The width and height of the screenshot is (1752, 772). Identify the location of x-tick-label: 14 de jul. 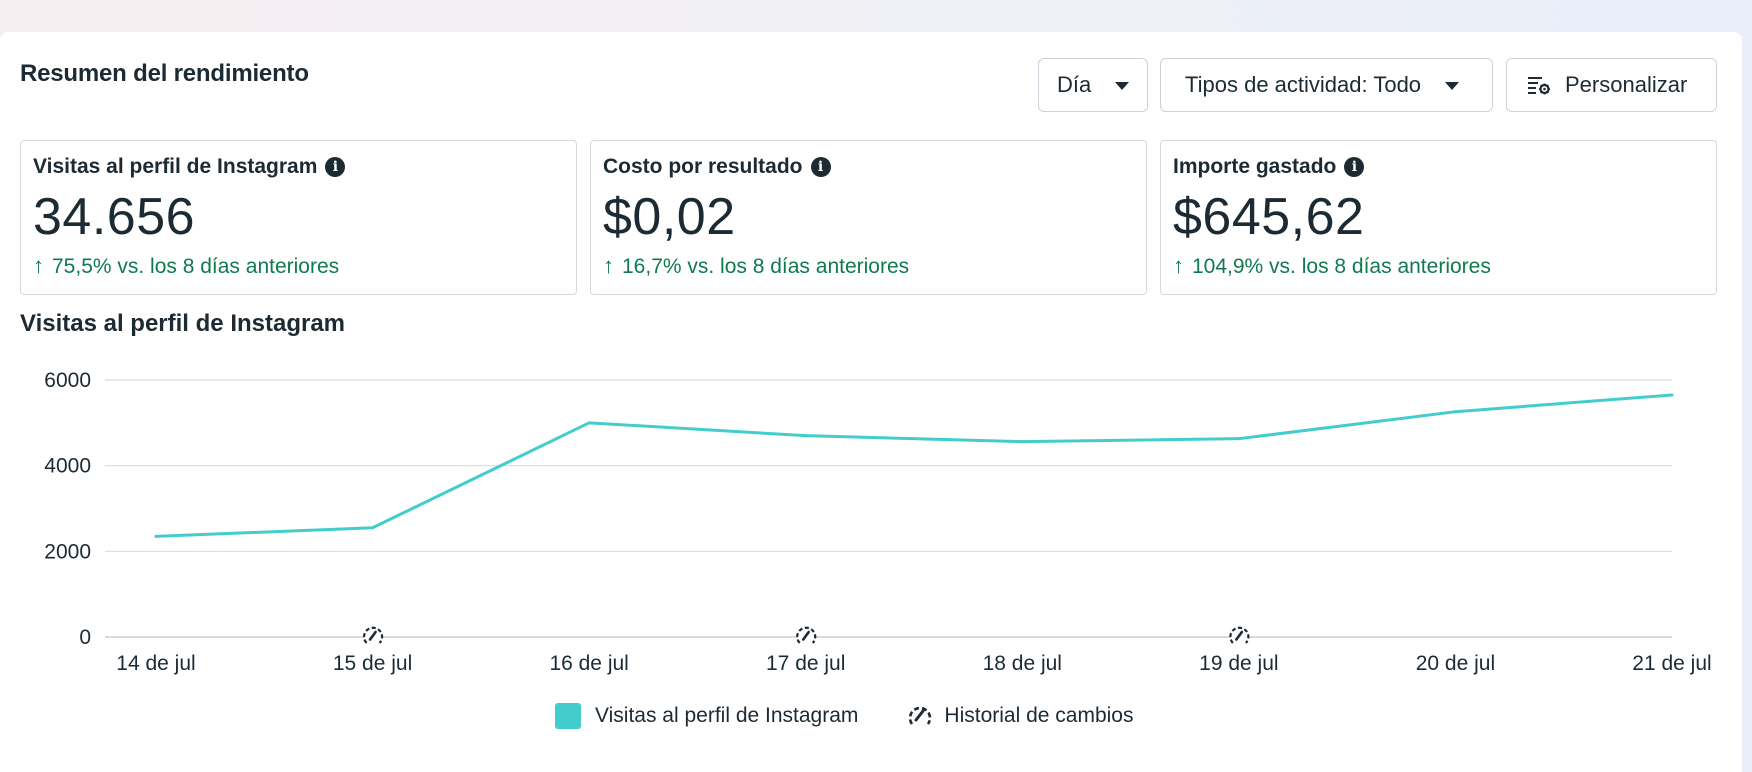
(155, 663).